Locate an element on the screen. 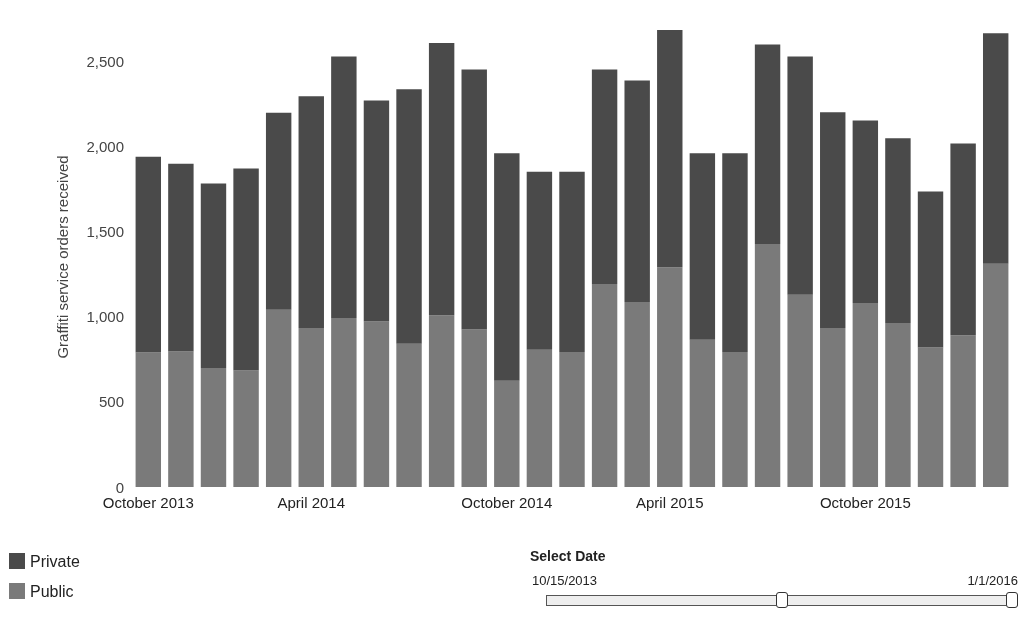 Image resolution: width=1024 pixels, height=630 pixels. x-tick-label: October 2014 is located at coordinates (507, 502).